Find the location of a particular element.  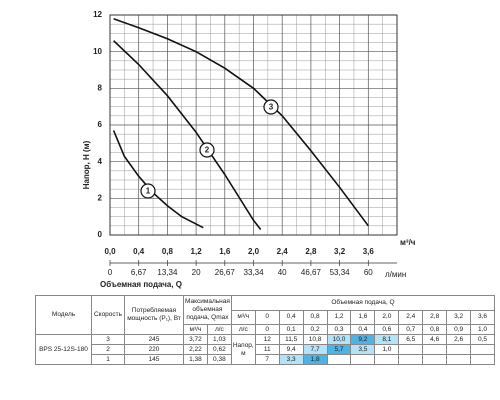

x2-tick-label: 60 is located at coordinates (368, 272).